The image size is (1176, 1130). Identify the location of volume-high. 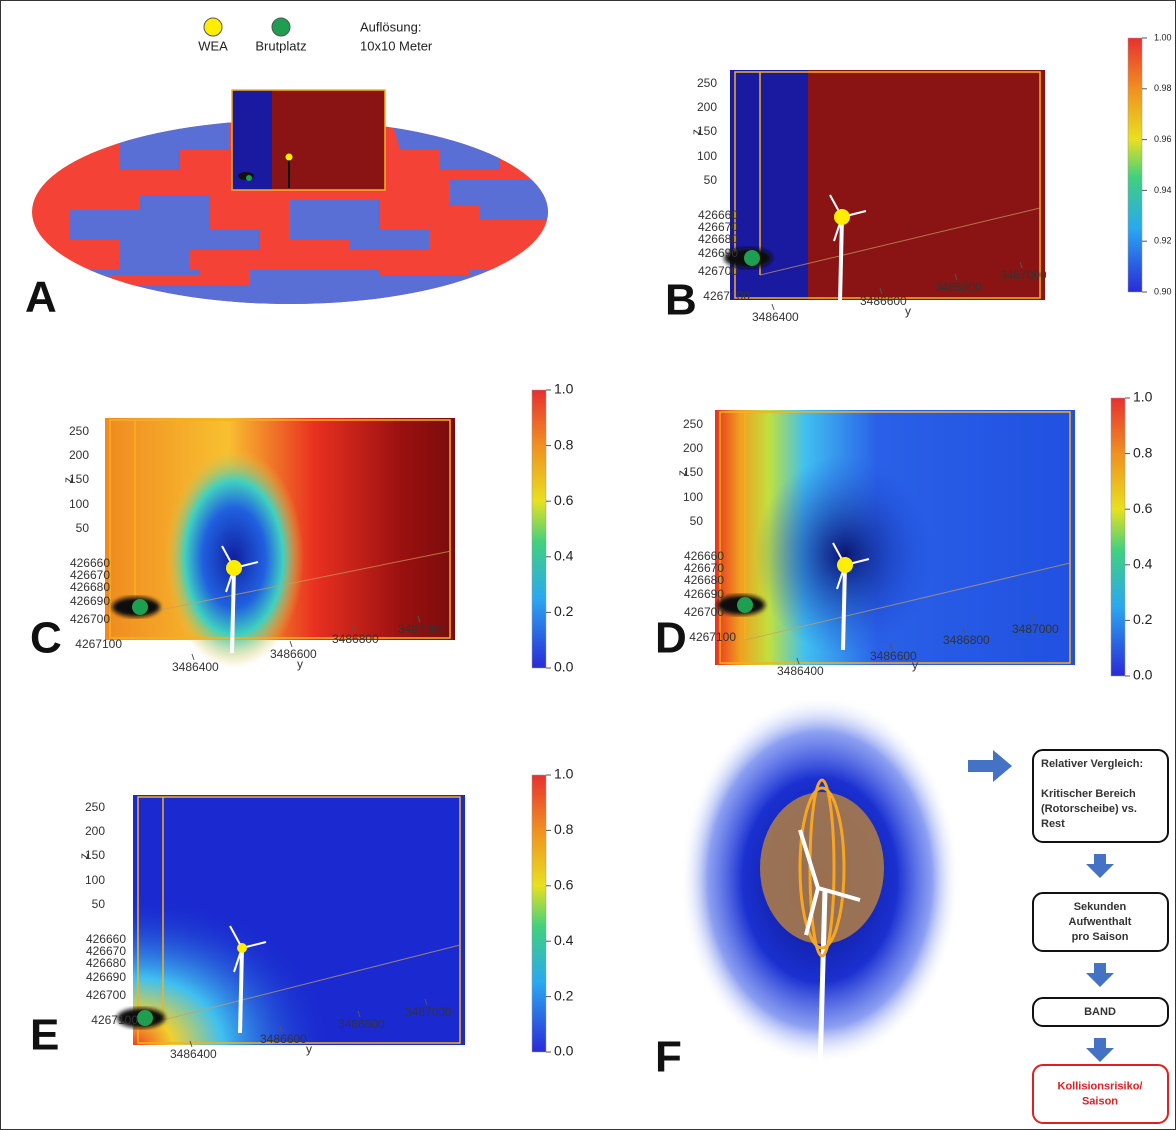
(328, 140).